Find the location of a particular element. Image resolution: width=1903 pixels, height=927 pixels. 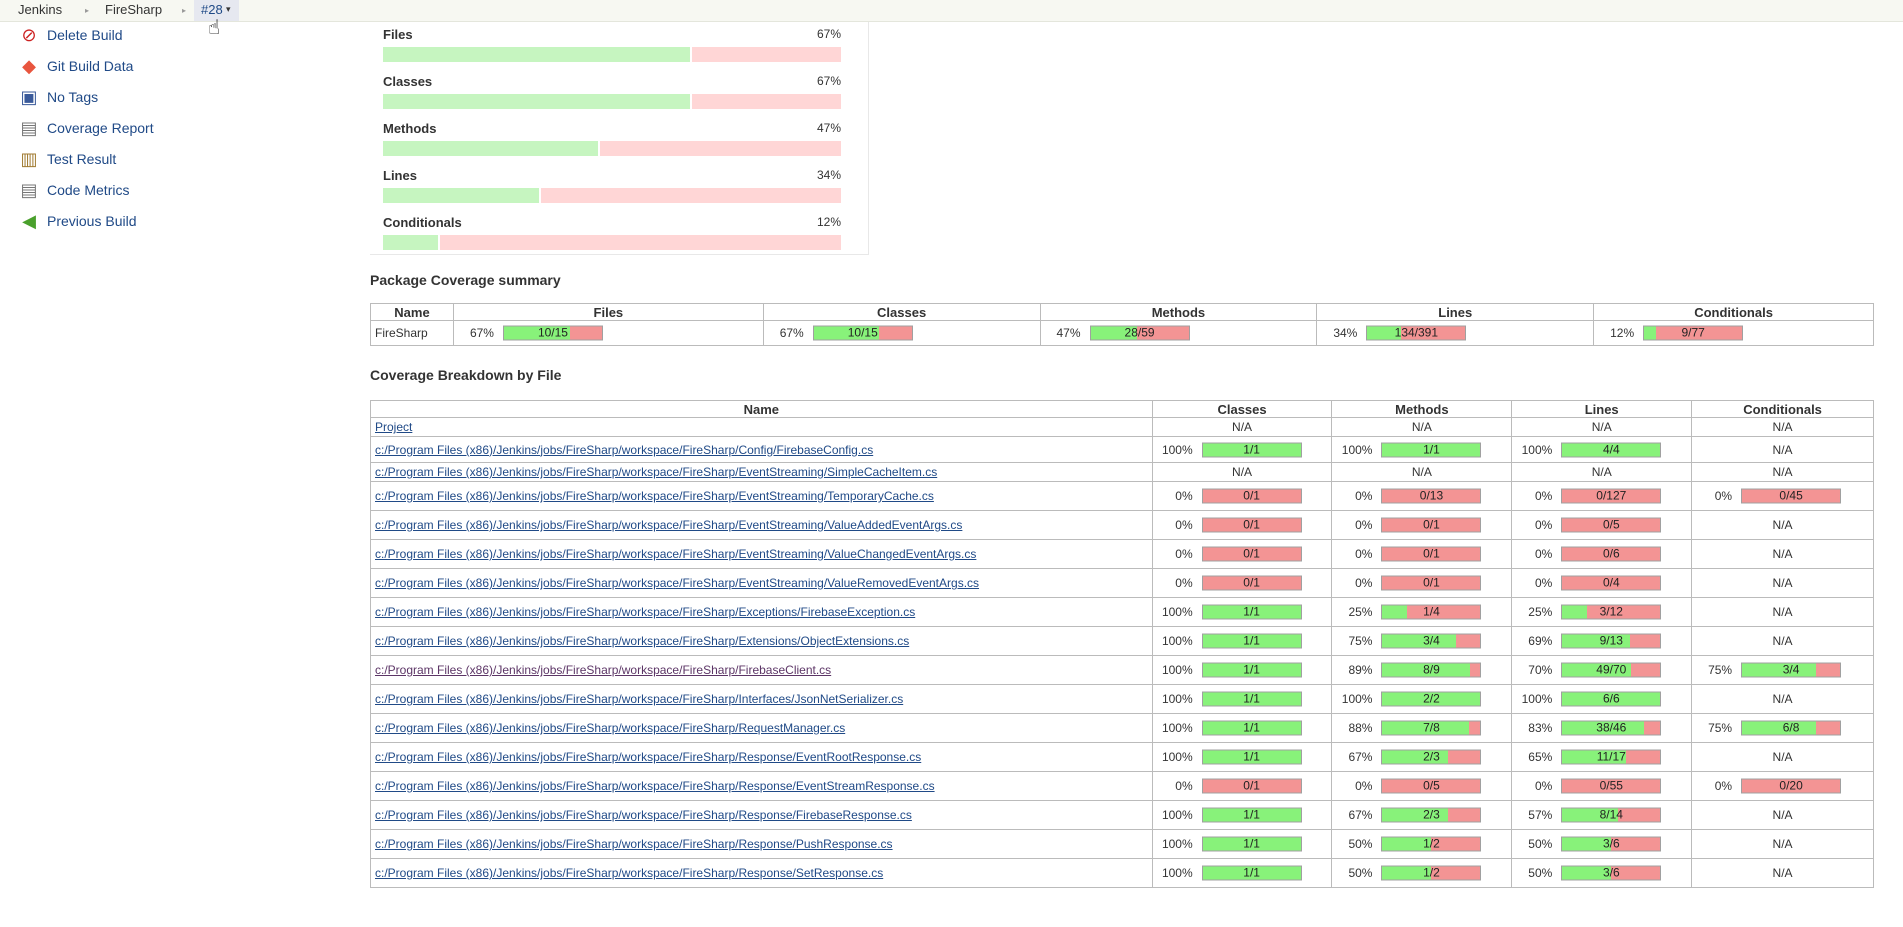

breadcrumb: Jenkins ▸ FireSharp ▸ #28 ▾ ☝ is located at coordinates (951, 19).